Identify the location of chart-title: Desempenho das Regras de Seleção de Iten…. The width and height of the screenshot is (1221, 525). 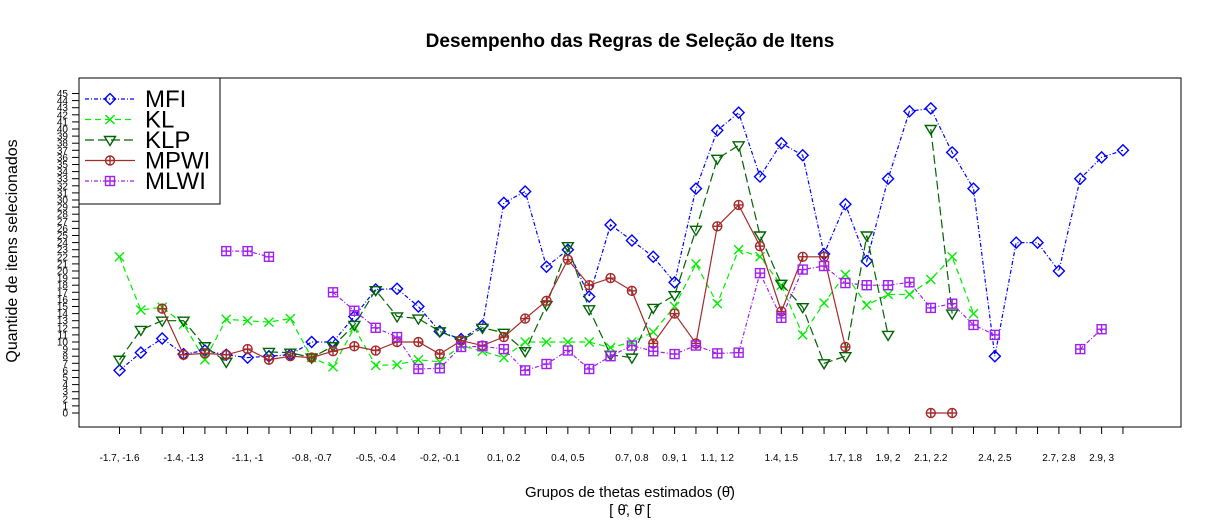
(630, 41).